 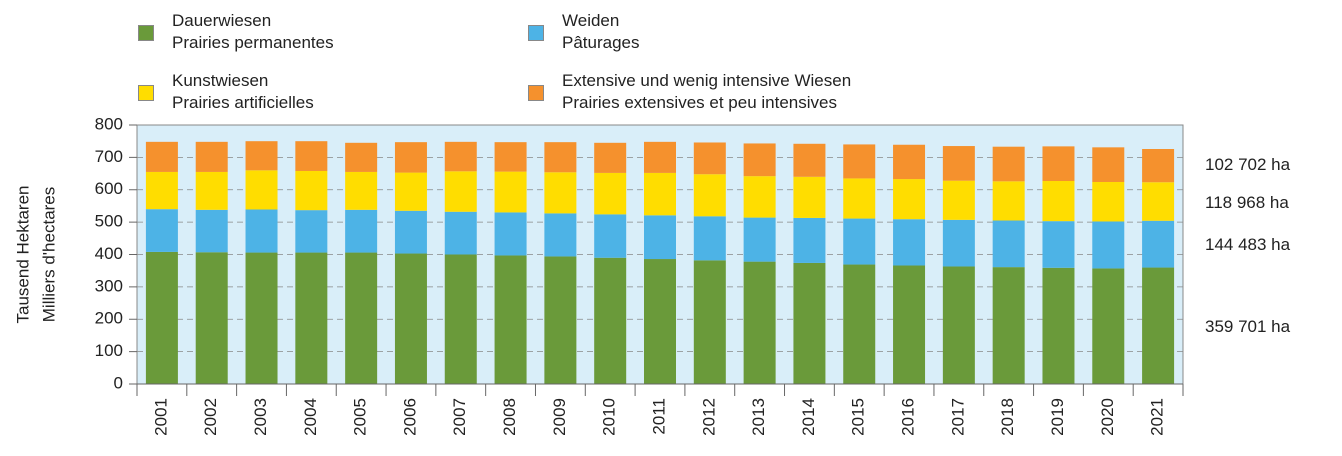 I want to click on x-tick-label: 2004, so click(x=310, y=417).